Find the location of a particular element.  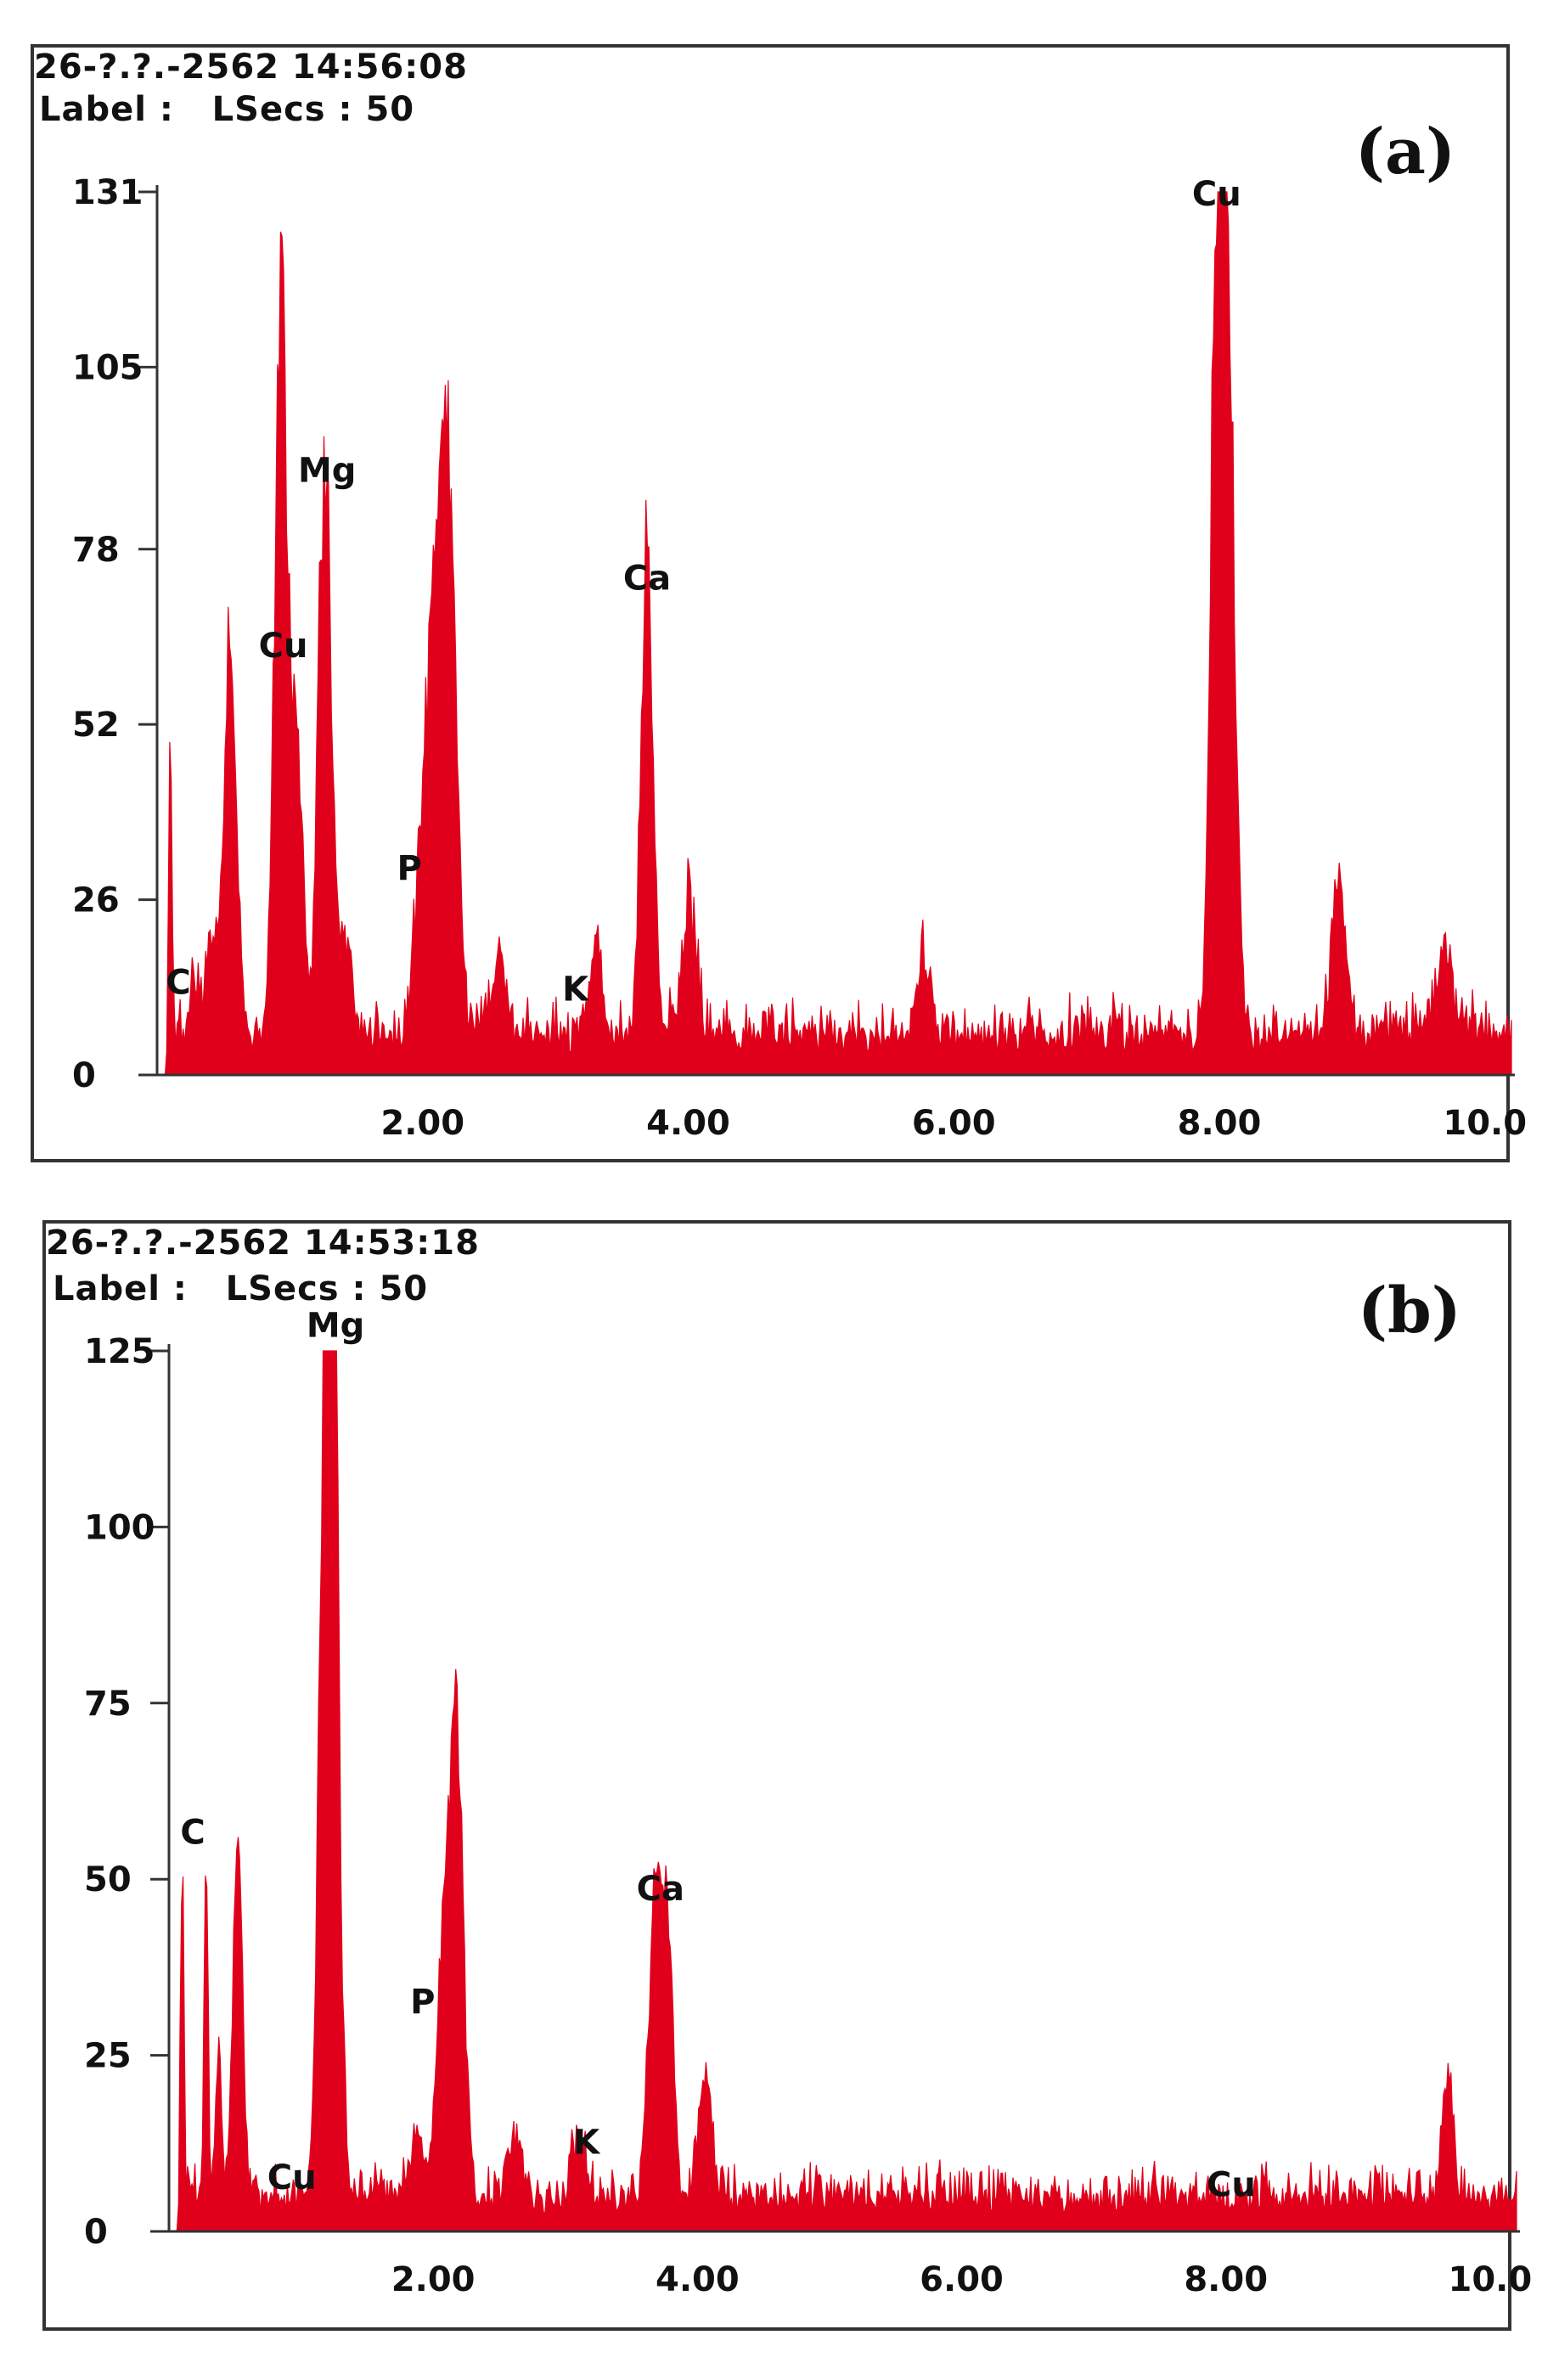

y-tick-label: 78 is located at coordinates (96, 550).